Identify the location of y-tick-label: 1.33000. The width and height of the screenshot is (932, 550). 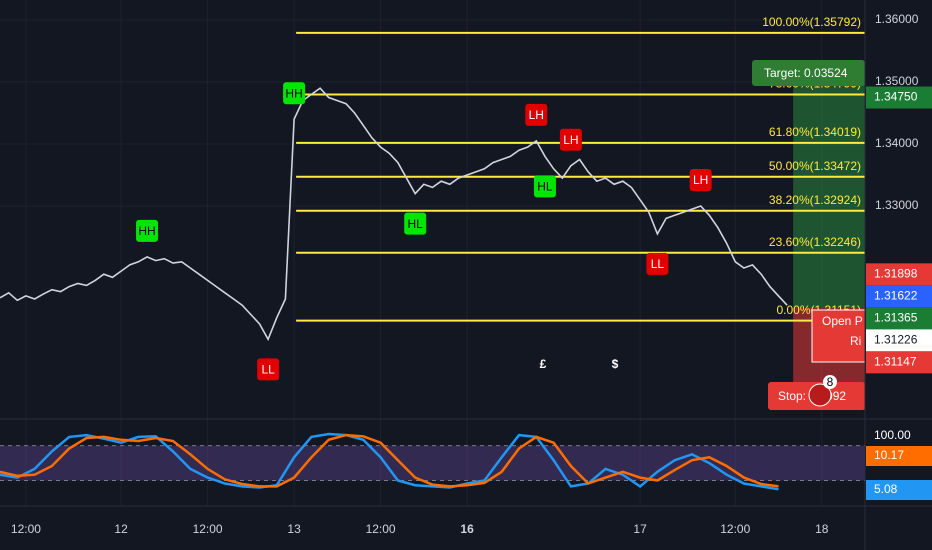
(897, 205).